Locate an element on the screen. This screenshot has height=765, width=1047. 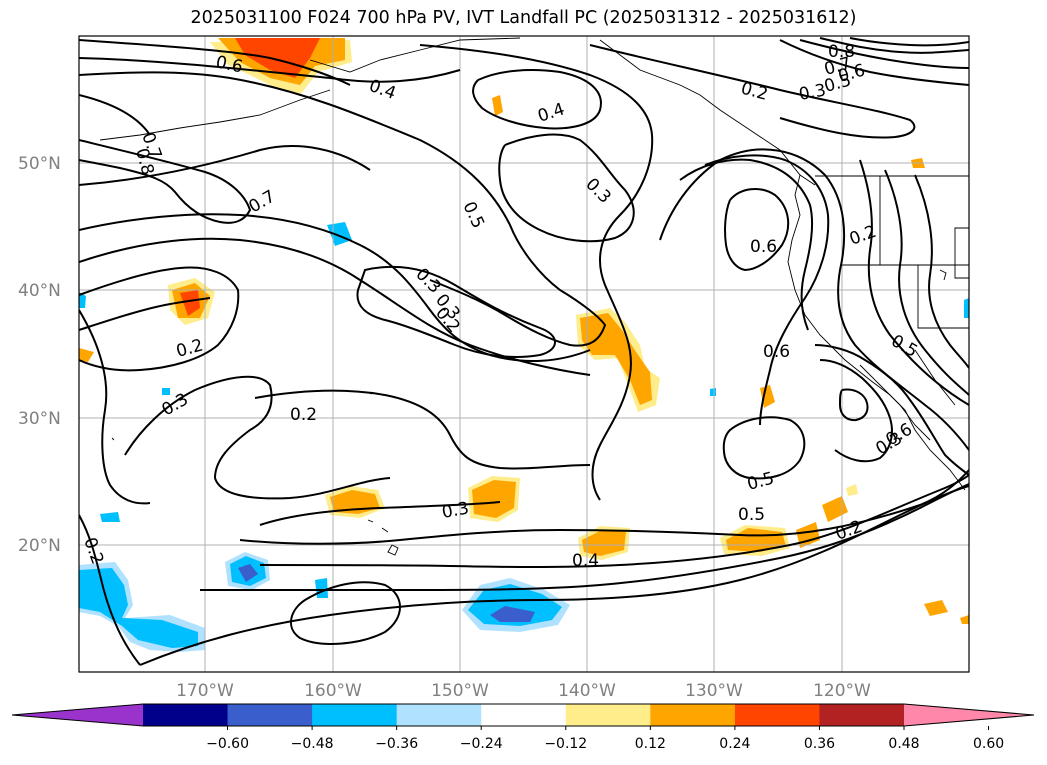
shade-positive-20n-inner is located at coordinates (604, 543).